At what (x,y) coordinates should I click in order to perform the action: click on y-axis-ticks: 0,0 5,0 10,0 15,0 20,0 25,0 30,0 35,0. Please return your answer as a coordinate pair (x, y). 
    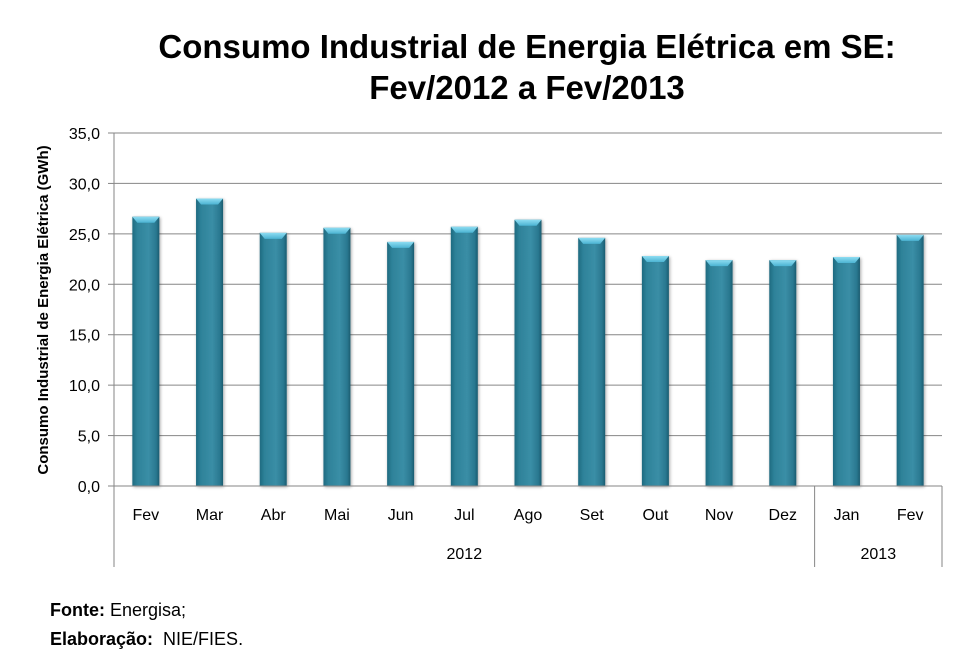
    Looking at the image, I should click on (92, 346).